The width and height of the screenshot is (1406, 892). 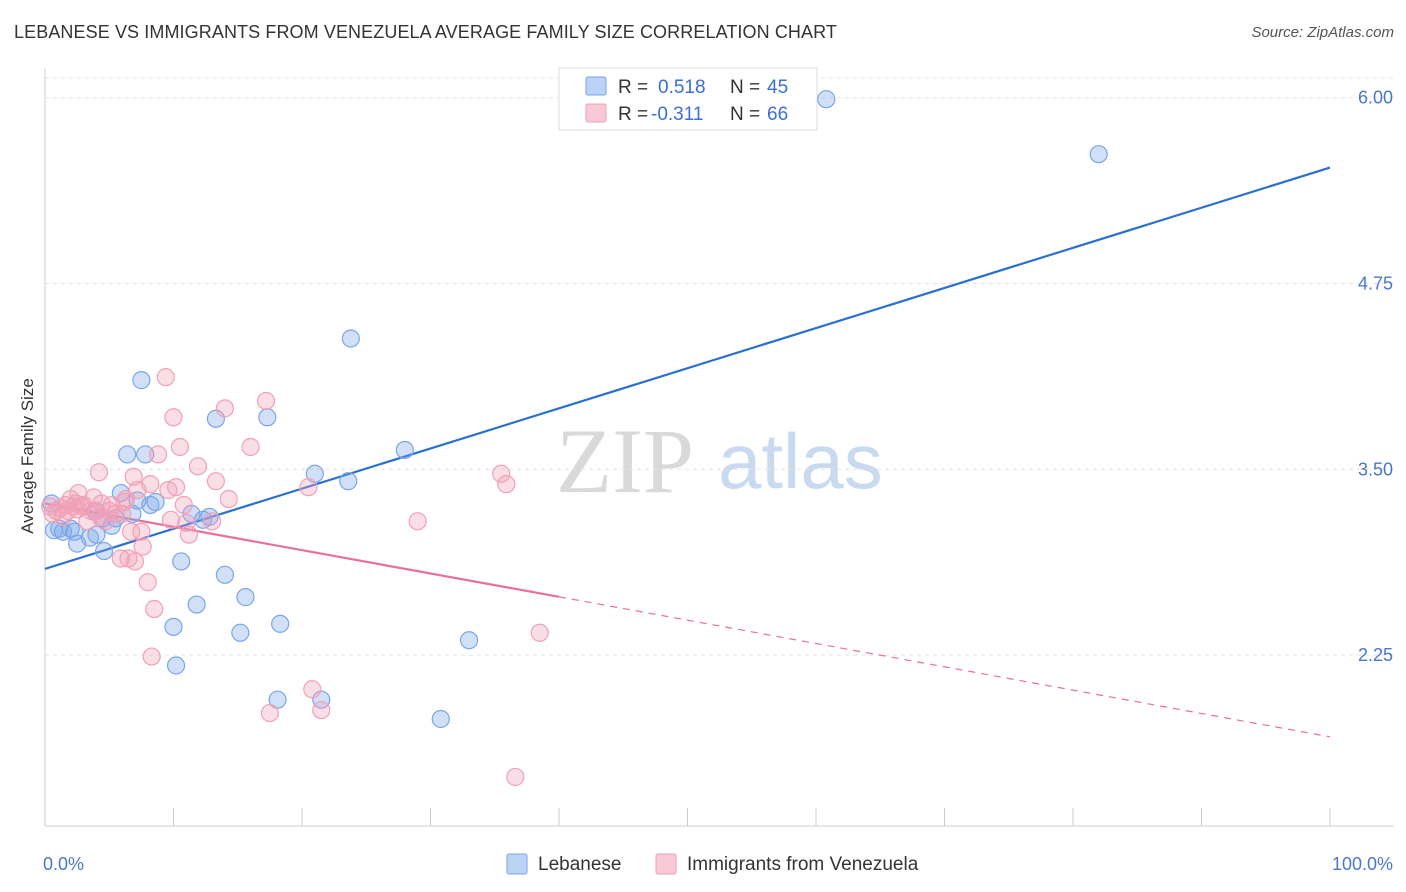 I want to click on legend-r-value-1: 0.518, so click(x=682, y=87).